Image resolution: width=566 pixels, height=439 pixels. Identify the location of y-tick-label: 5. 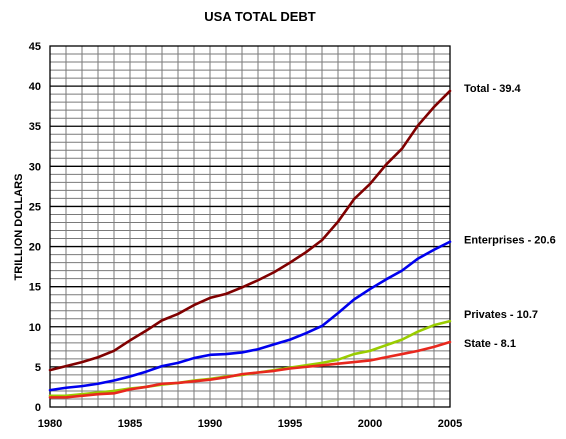
(38, 368).